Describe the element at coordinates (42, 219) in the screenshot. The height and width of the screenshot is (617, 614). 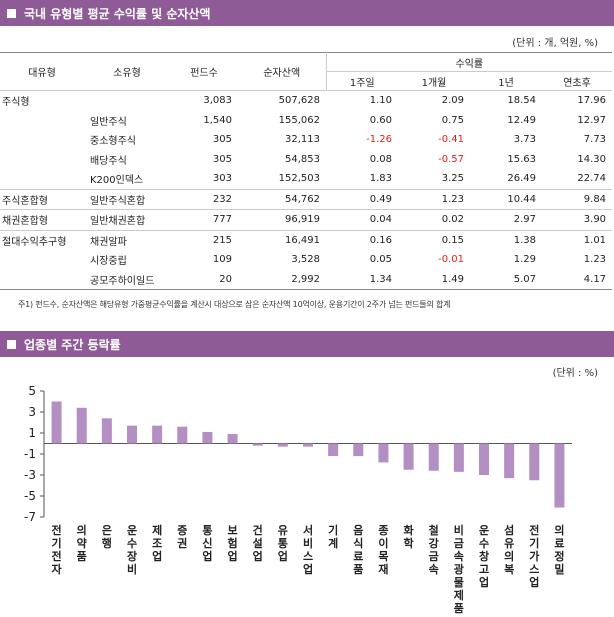
I see `type-cell: 채권혼합형` at that location.